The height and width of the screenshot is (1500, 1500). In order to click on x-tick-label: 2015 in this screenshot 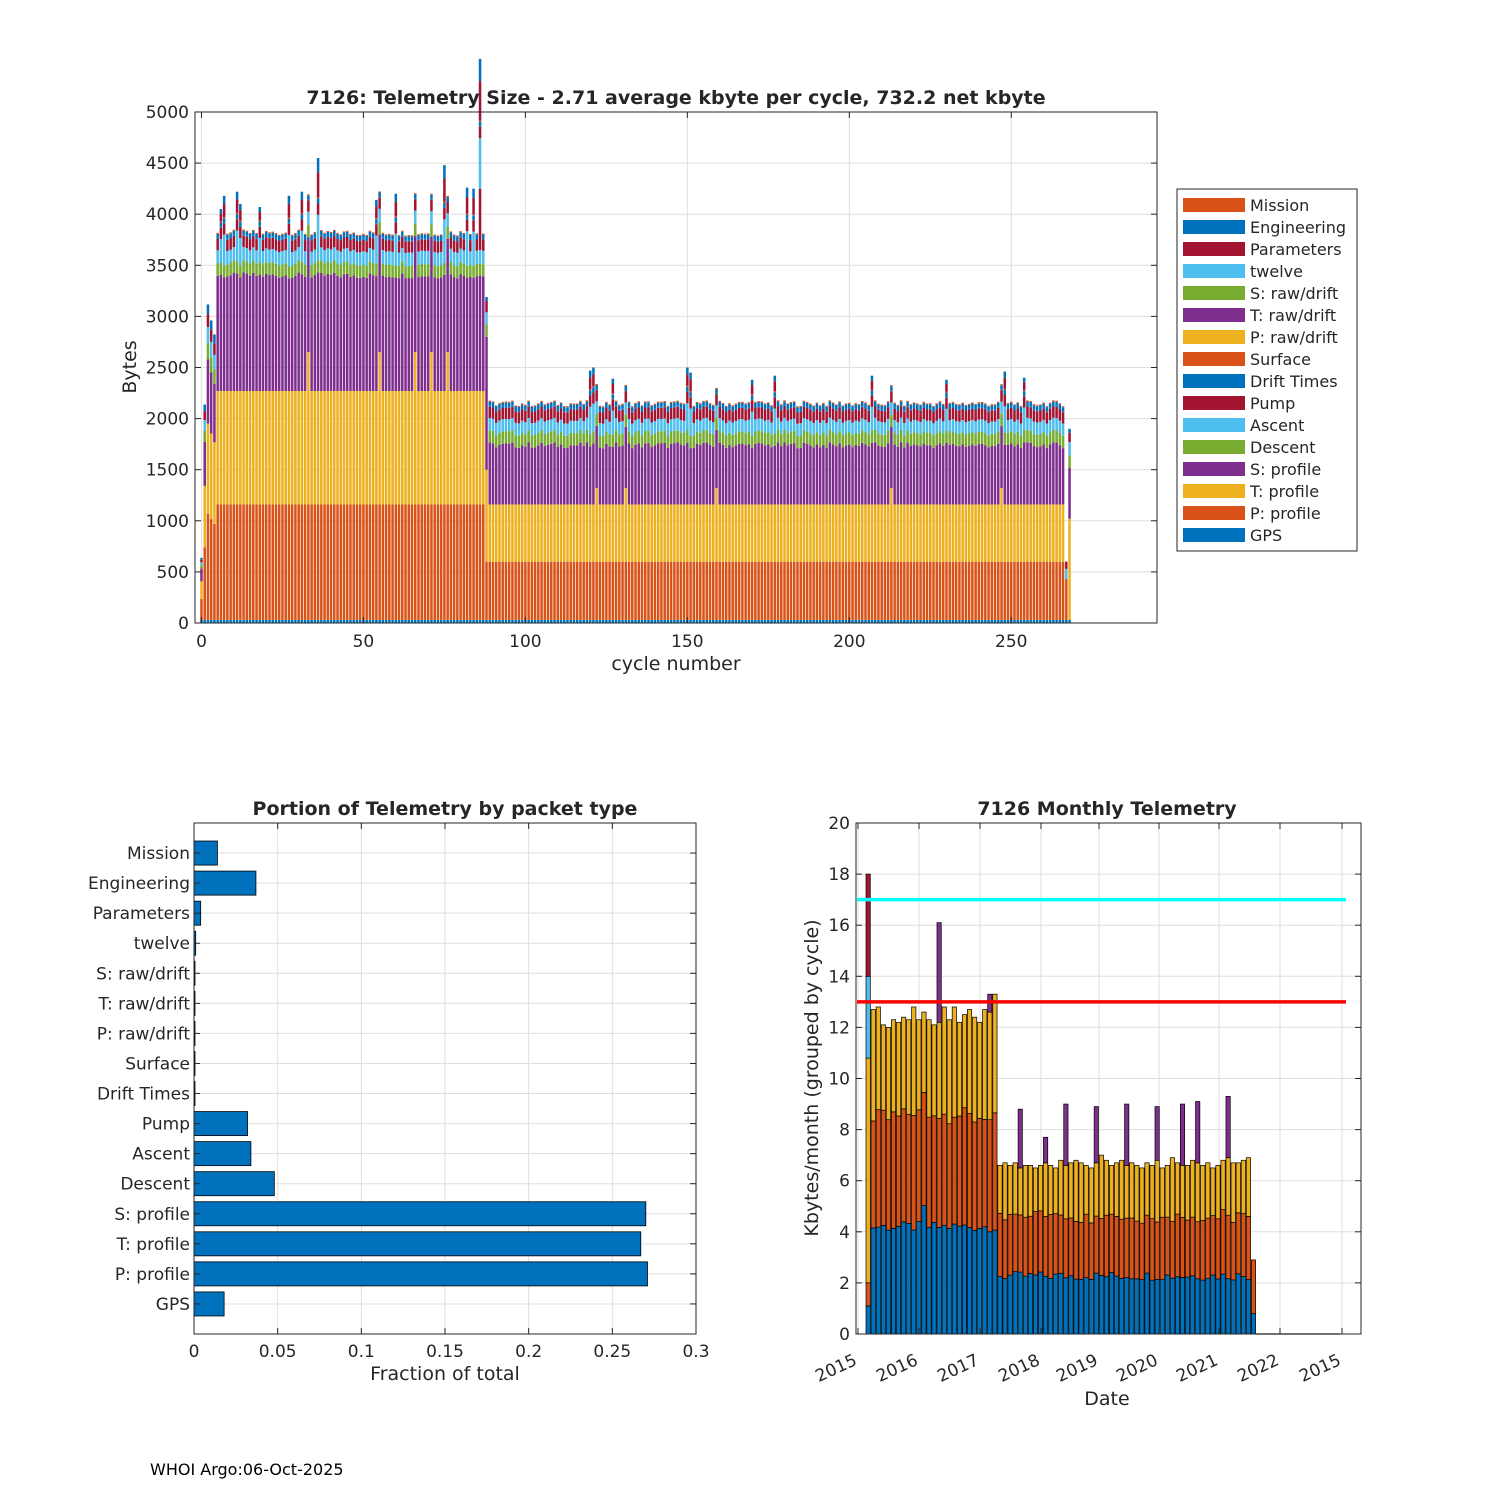, I will do `click(836, 1368)`.